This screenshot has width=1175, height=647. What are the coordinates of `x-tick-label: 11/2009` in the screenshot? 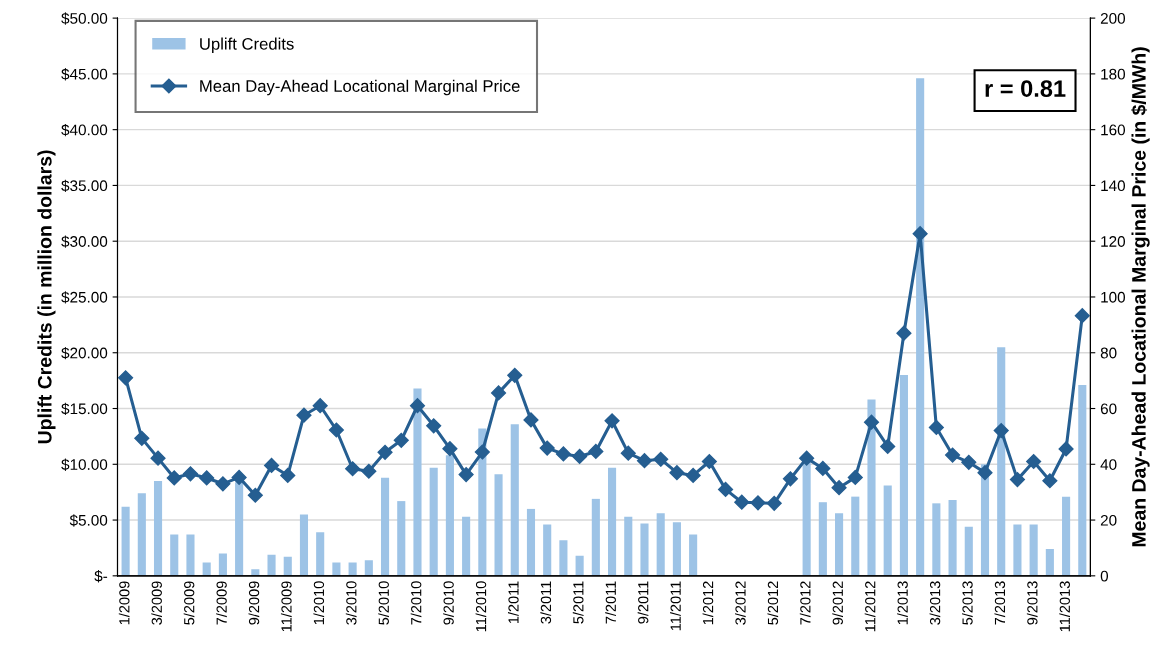 It's located at (286, 606).